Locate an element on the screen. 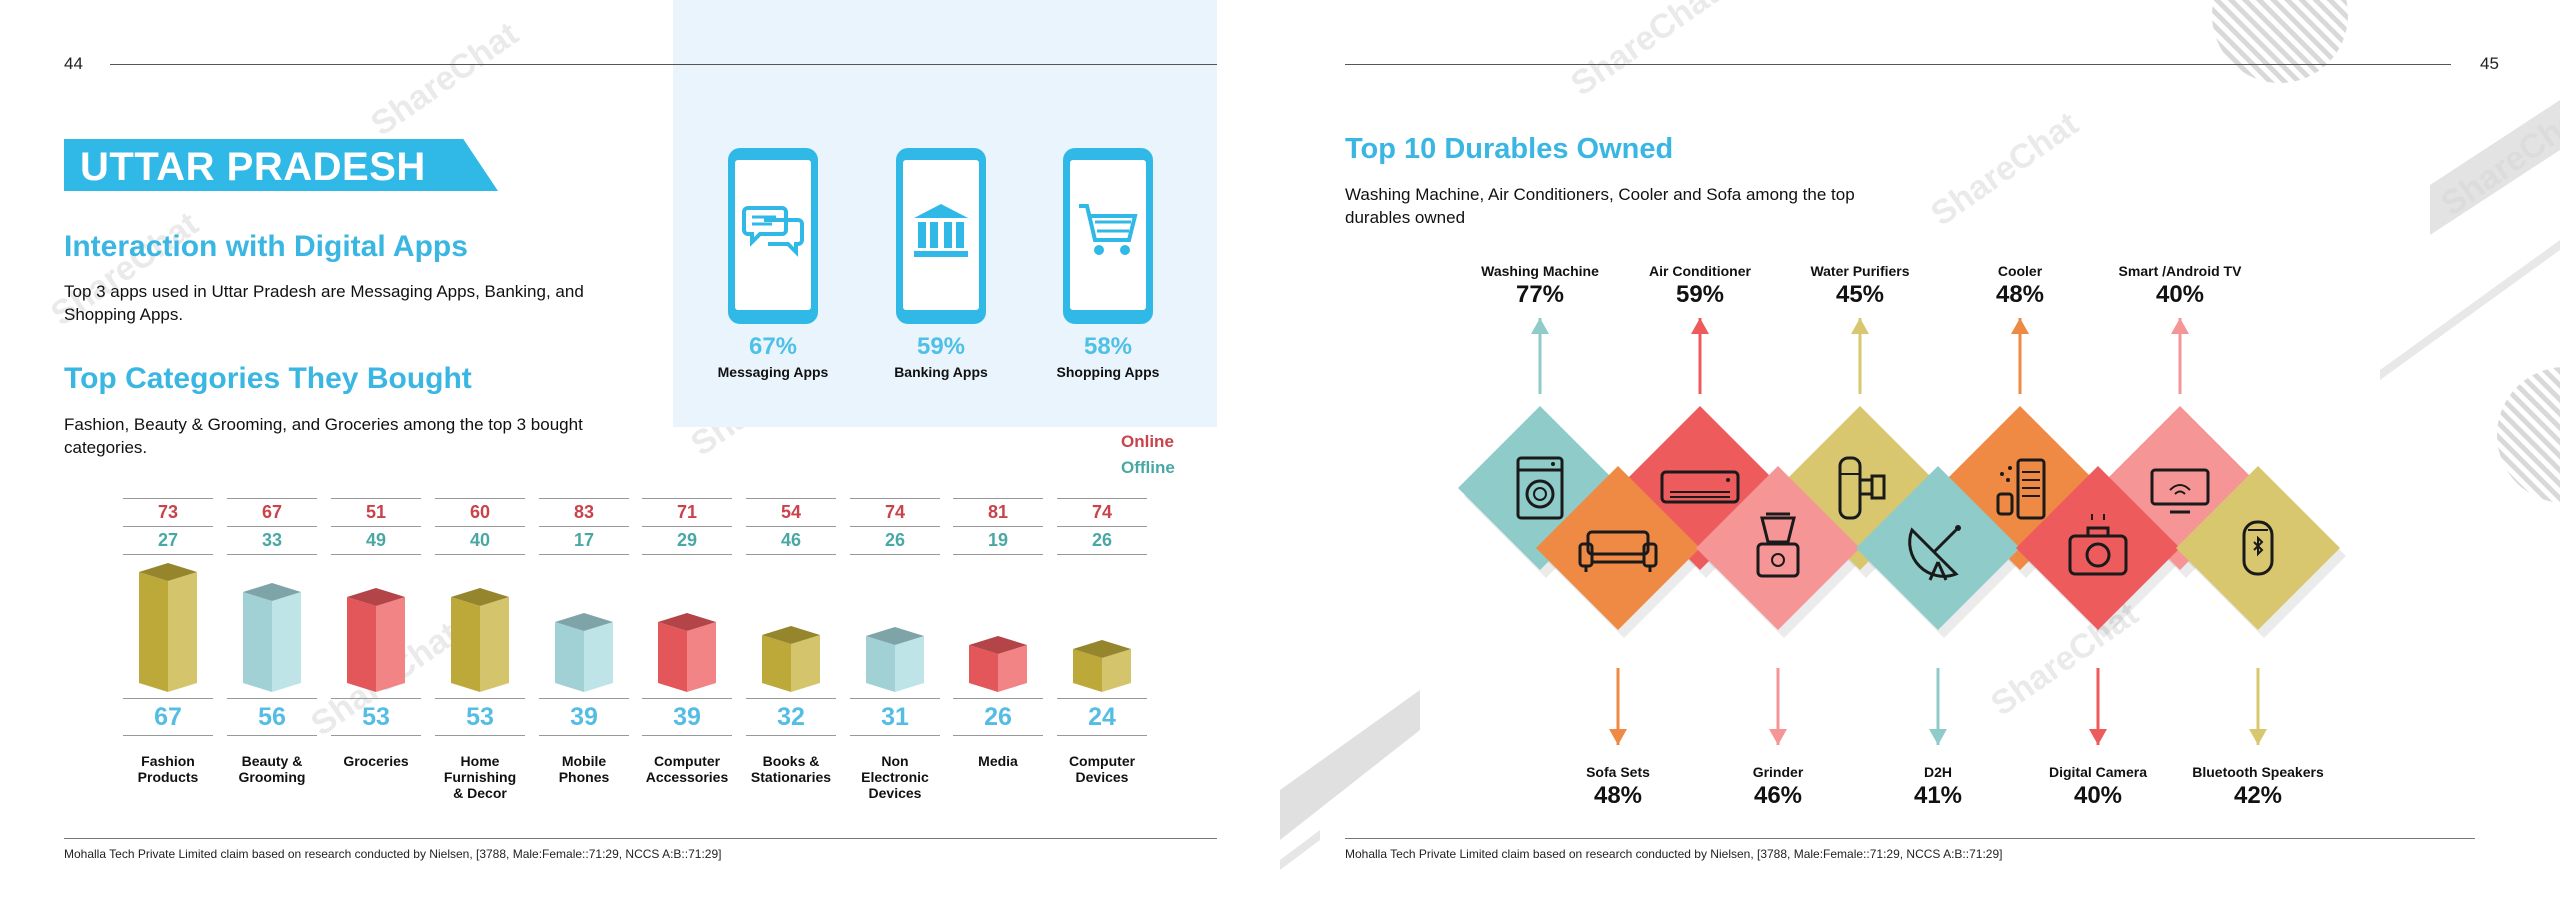 The image size is (2560, 905). speaker-icon is located at coordinates (2258, 548).